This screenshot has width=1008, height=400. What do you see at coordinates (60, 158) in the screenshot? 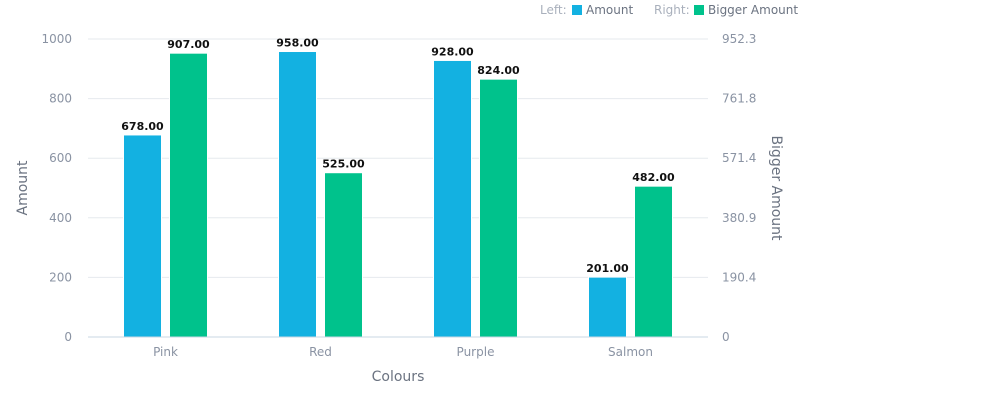
I see `y-tick-label: 600` at bounding box center [60, 158].